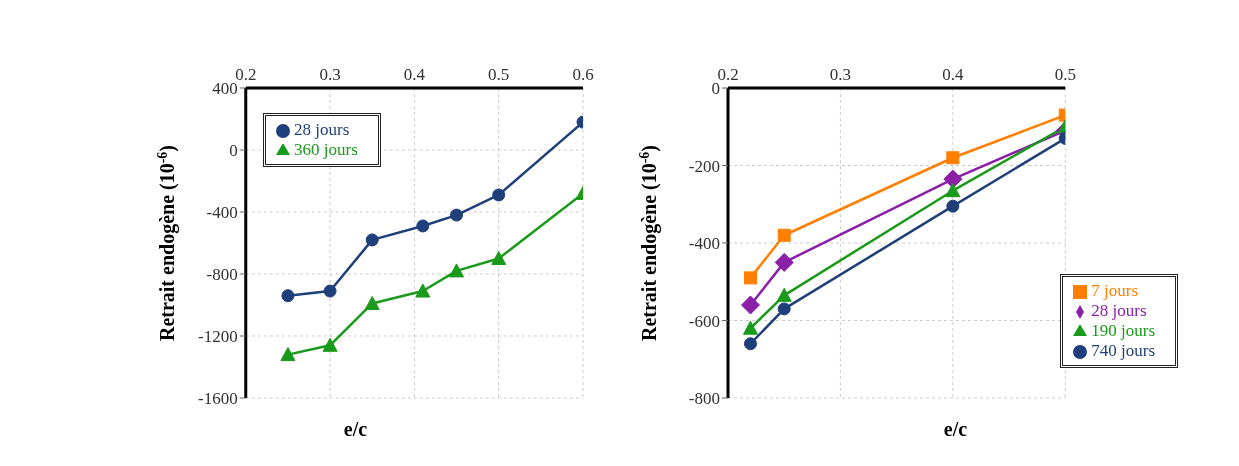 The image size is (1239, 466). What do you see at coordinates (704, 321) in the screenshot?
I see `y-tick-label: -600` at bounding box center [704, 321].